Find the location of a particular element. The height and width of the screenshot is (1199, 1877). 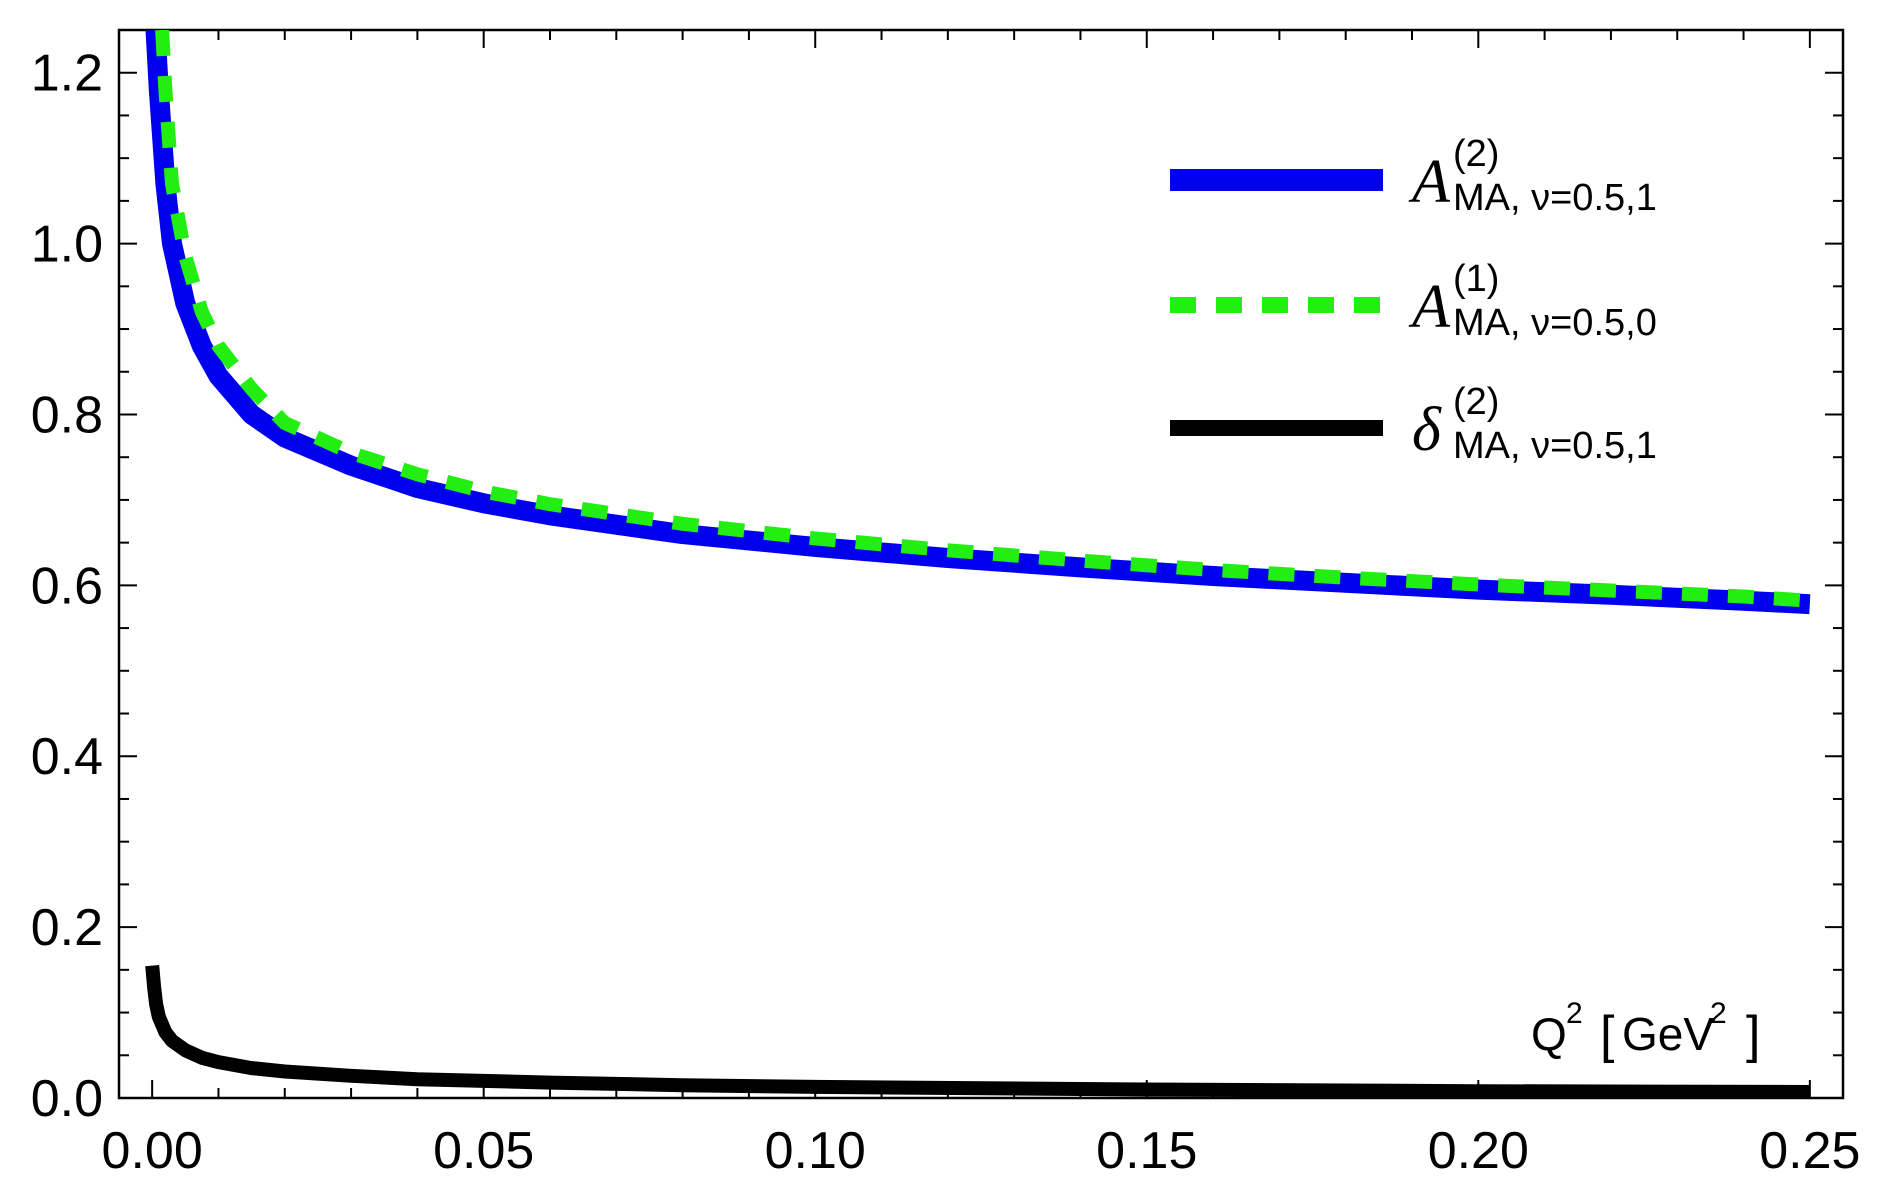

y-tick-label: 0.2 is located at coordinates (67, 928).